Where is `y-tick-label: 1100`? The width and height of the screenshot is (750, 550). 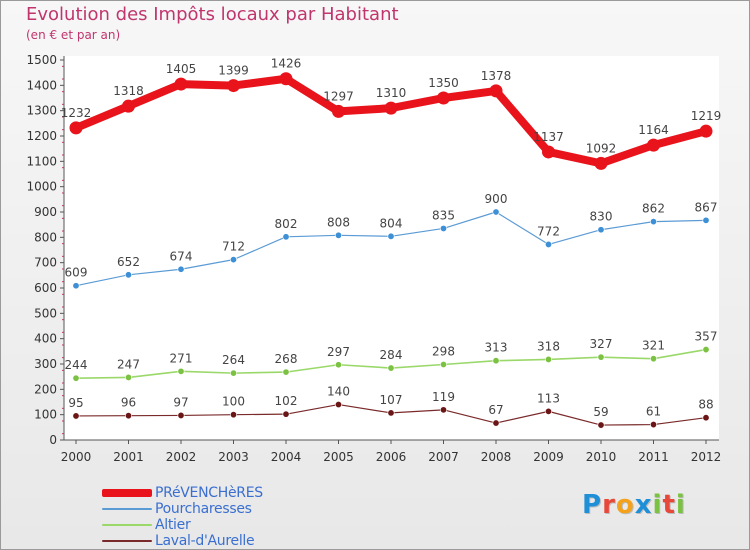 y-tick-label: 1100 is located at coordinates (41, 161).